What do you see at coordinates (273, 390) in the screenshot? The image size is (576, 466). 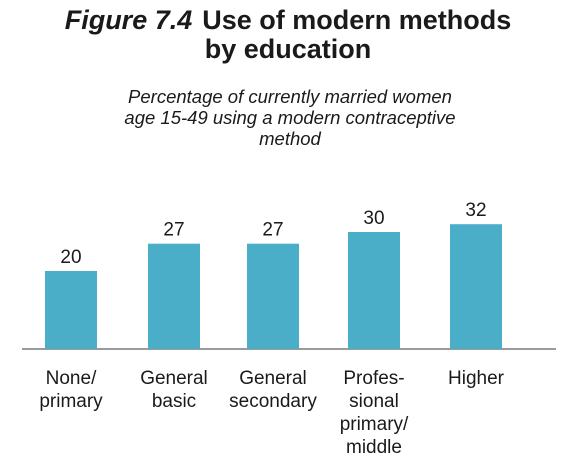 I see `category-label-2: General secondary` at bounding box center [273, 390].